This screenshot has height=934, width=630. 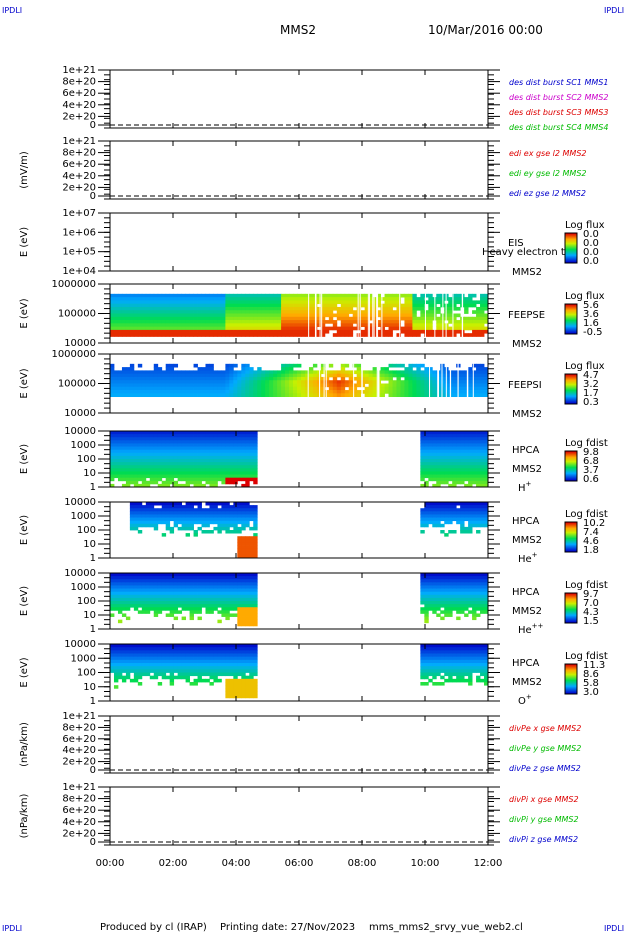 I want to click on y-tick-label: 10000, so click(x=80, y=573).